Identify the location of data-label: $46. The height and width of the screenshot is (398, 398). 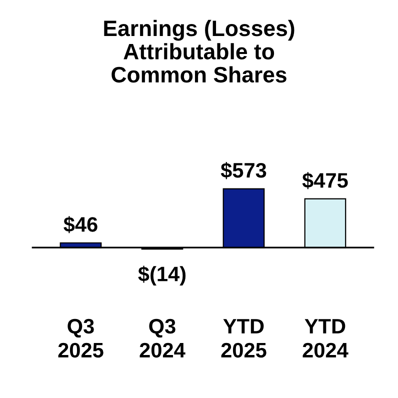
(81, 225).